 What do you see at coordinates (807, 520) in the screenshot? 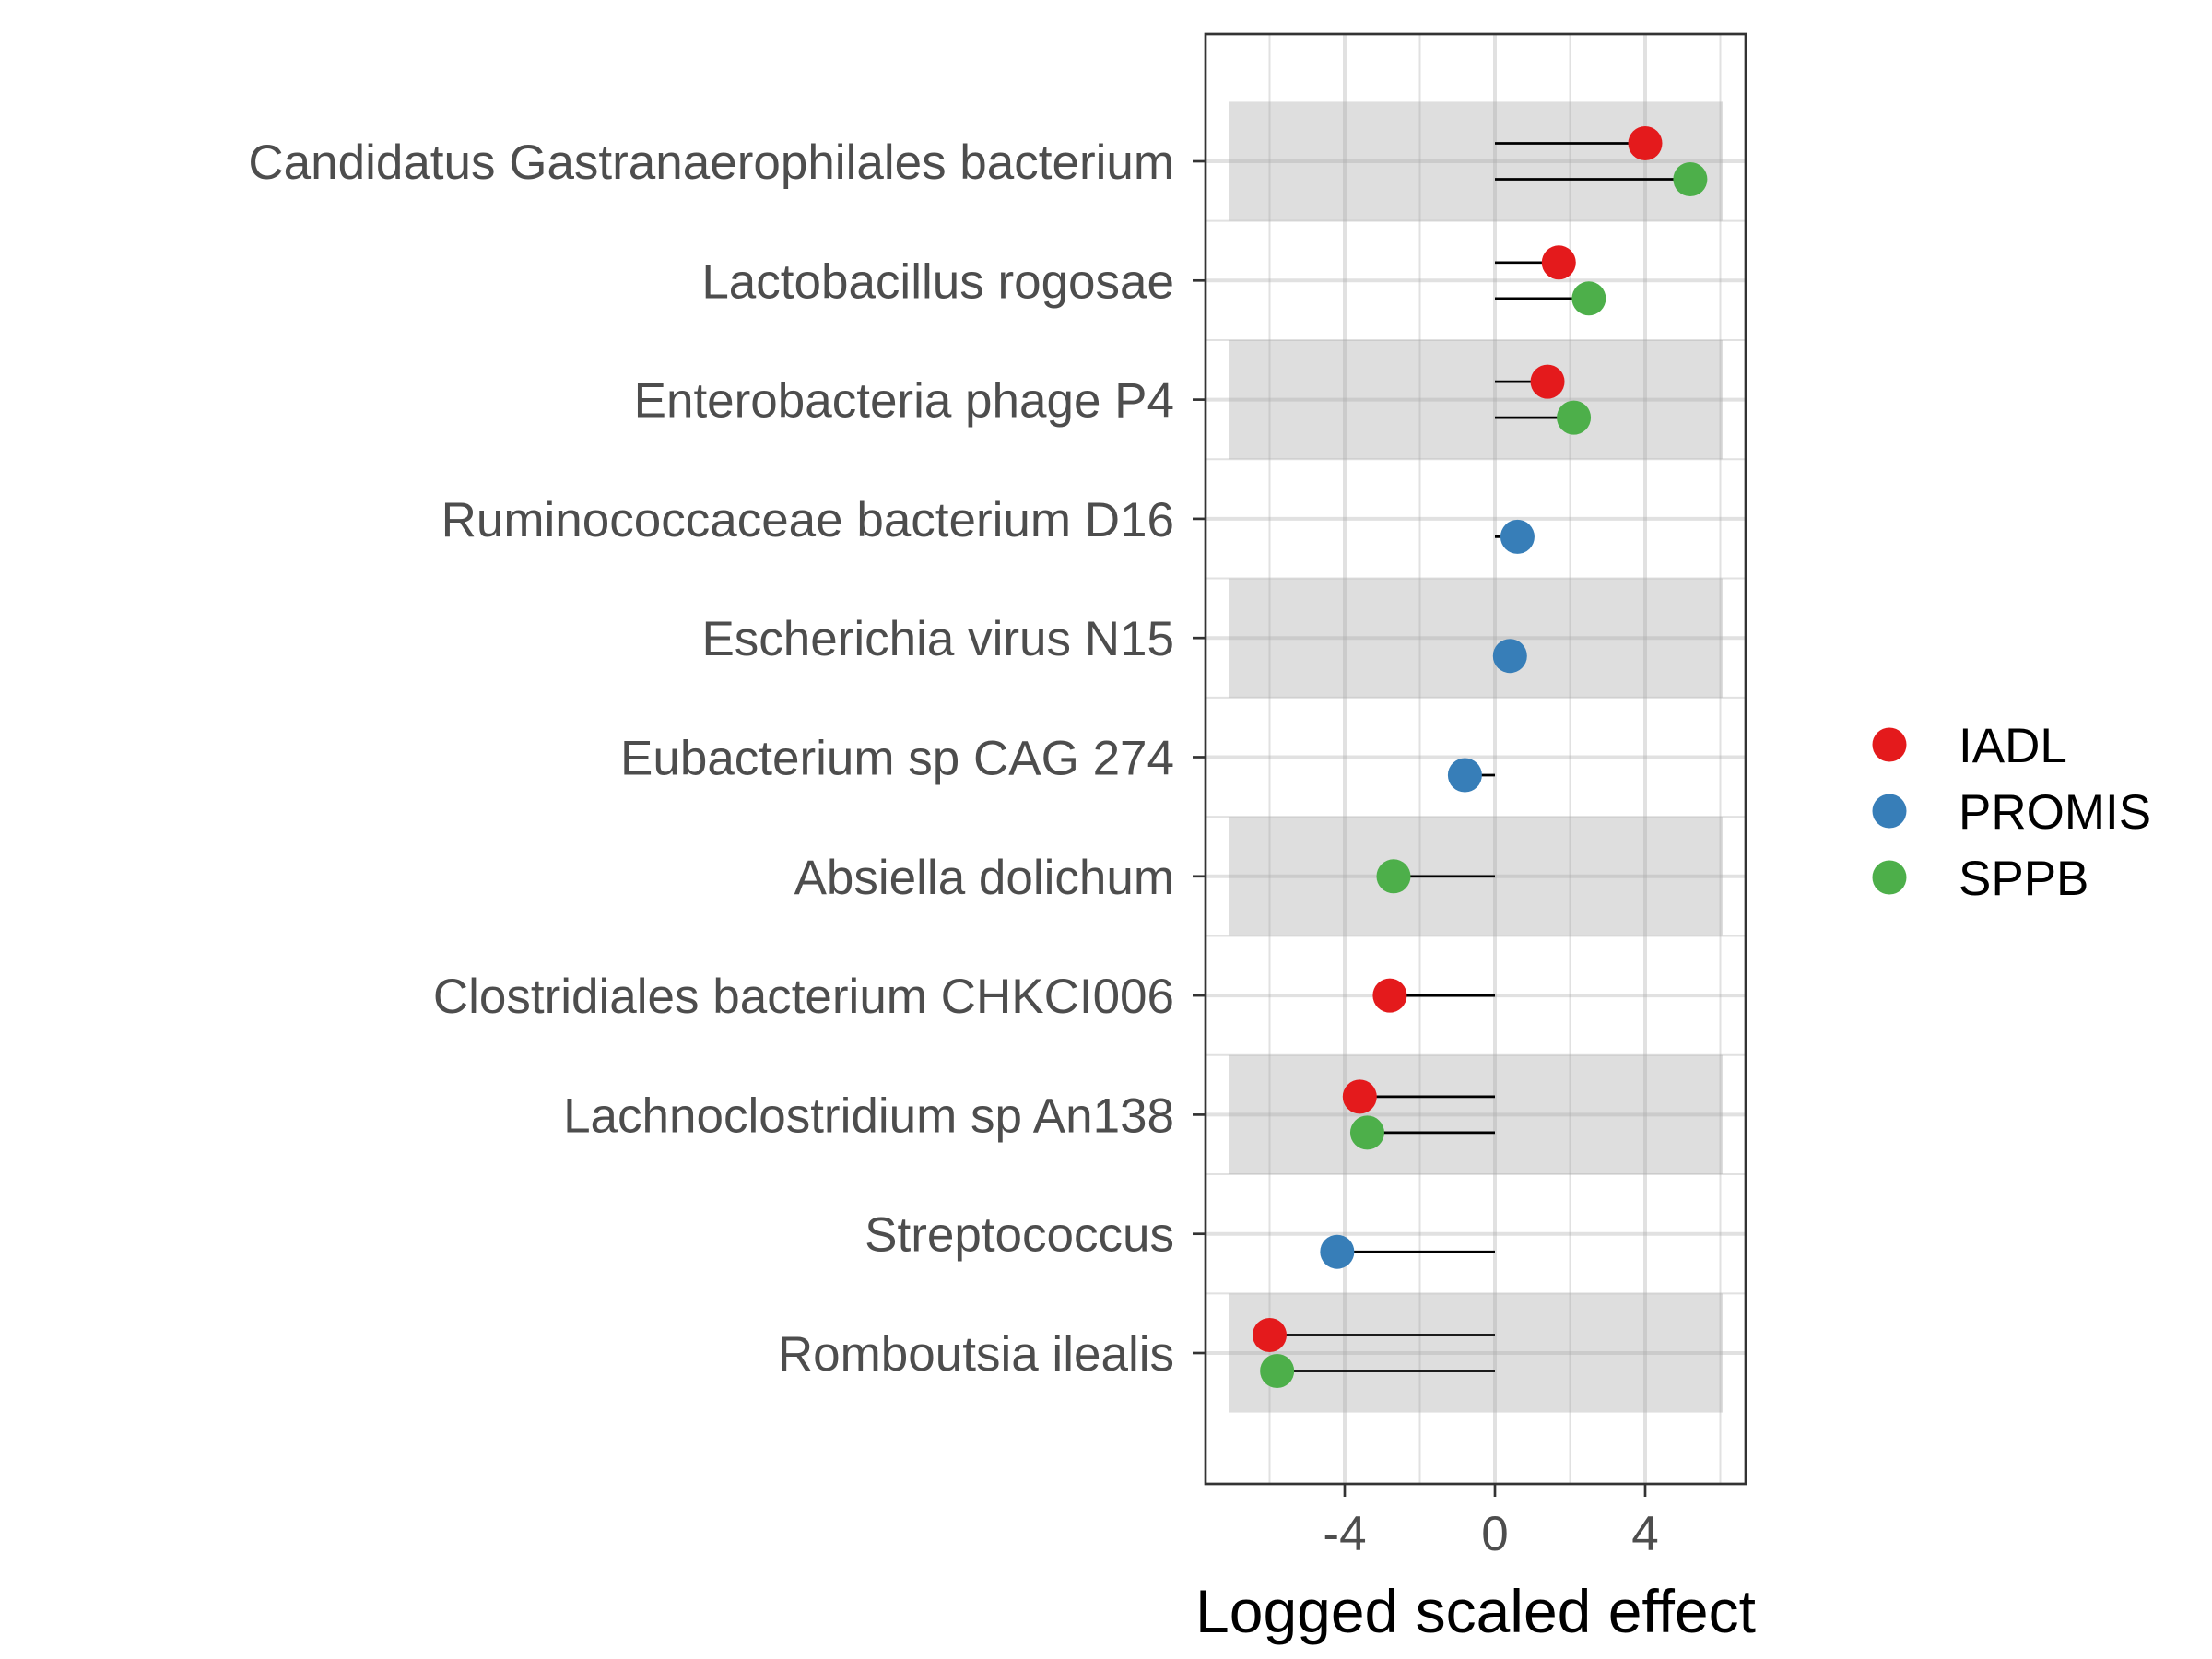
I see `y-tick-label: Ruminococcaceae bacterium D16` at bounding box center [807, 520].